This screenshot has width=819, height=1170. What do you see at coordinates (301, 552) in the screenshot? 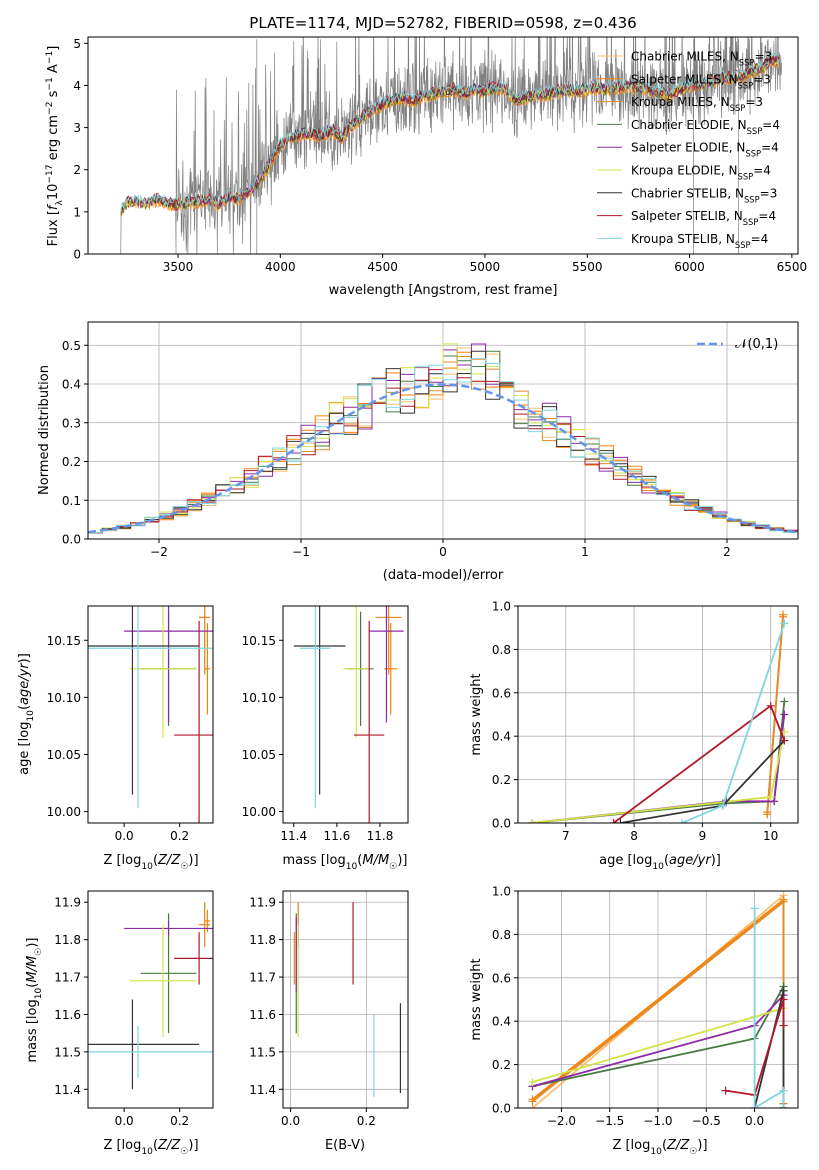
I see `x-tick-label: −1` at bounding box center [301, 552].